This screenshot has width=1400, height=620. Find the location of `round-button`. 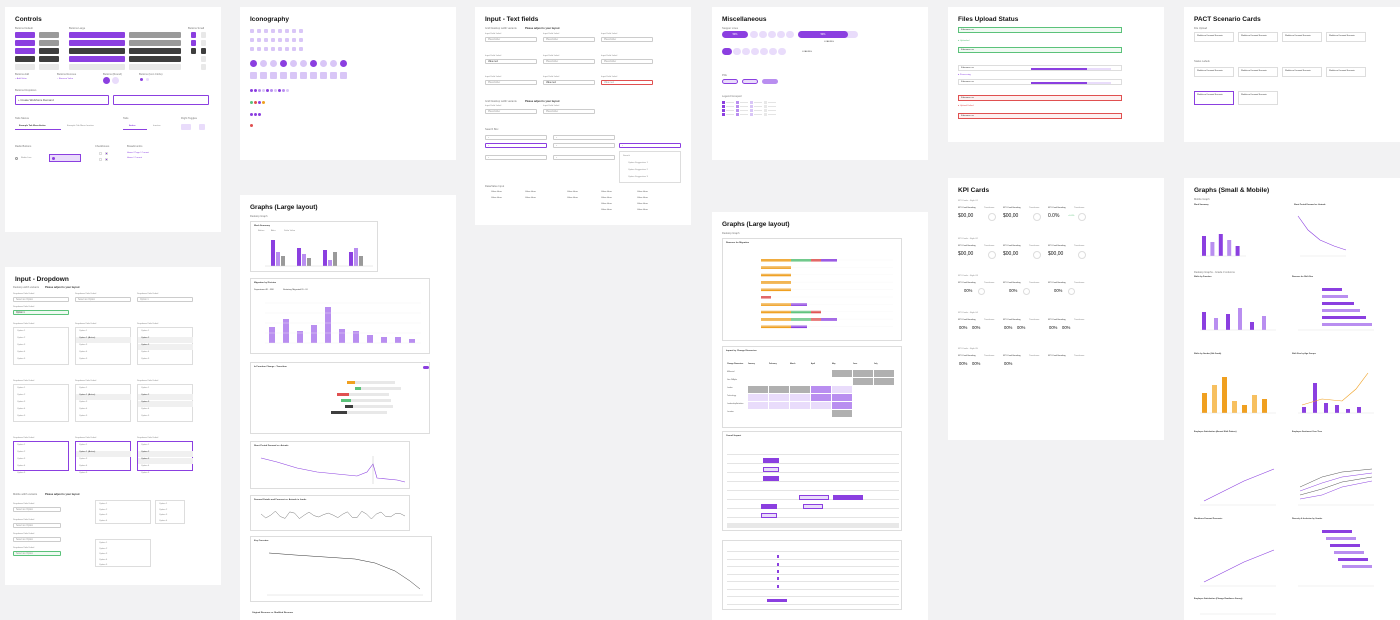

round-button is located at coordinates (115, 80).